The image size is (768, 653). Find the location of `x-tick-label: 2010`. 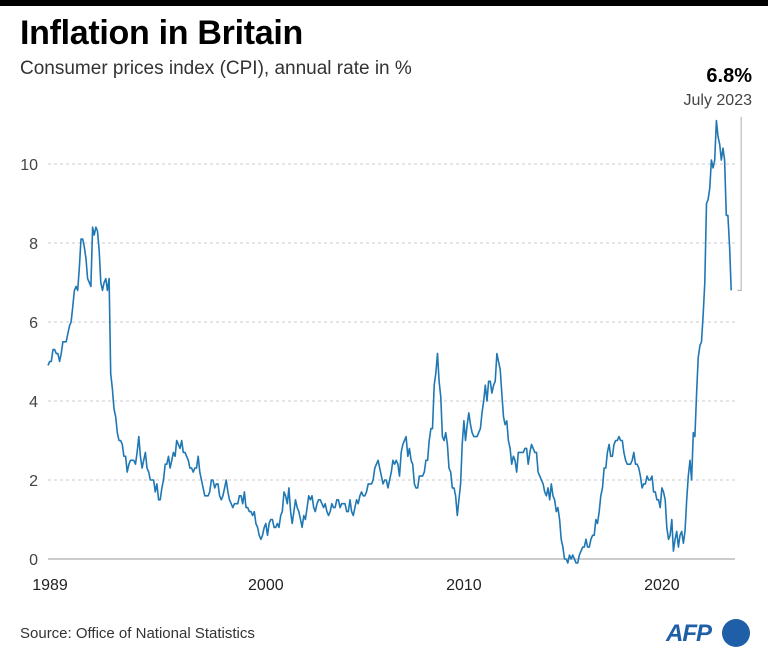

x-tick-label: 2010 is located at coordinates (464, 585).